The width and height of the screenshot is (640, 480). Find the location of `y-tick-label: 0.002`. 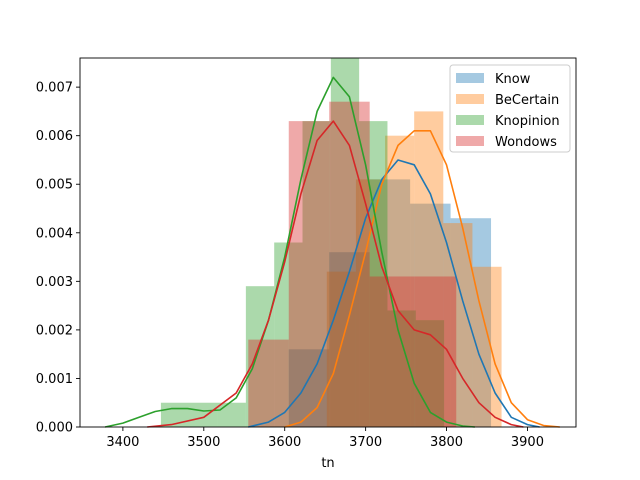

y-tick-label: 0.002 is located at coordinates (54, 330).